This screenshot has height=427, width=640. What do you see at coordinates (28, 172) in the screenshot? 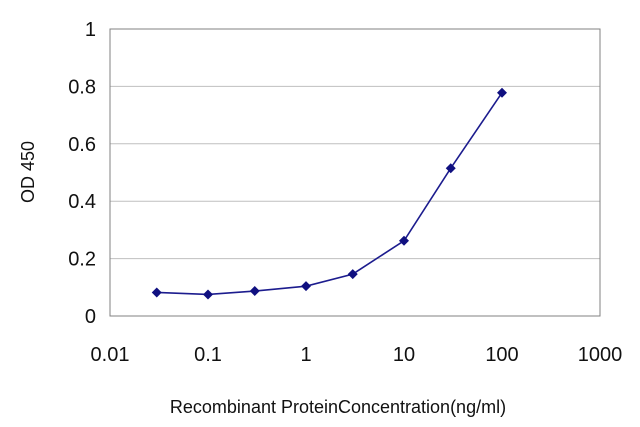
I see `y-axis-title: OD 450` at bounding box center [28, 172].